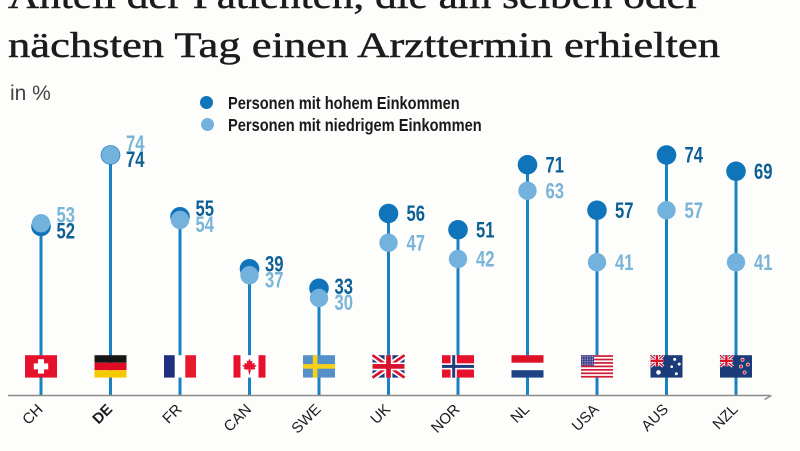  I want to click on svg-text: 30, so click(344, 302).